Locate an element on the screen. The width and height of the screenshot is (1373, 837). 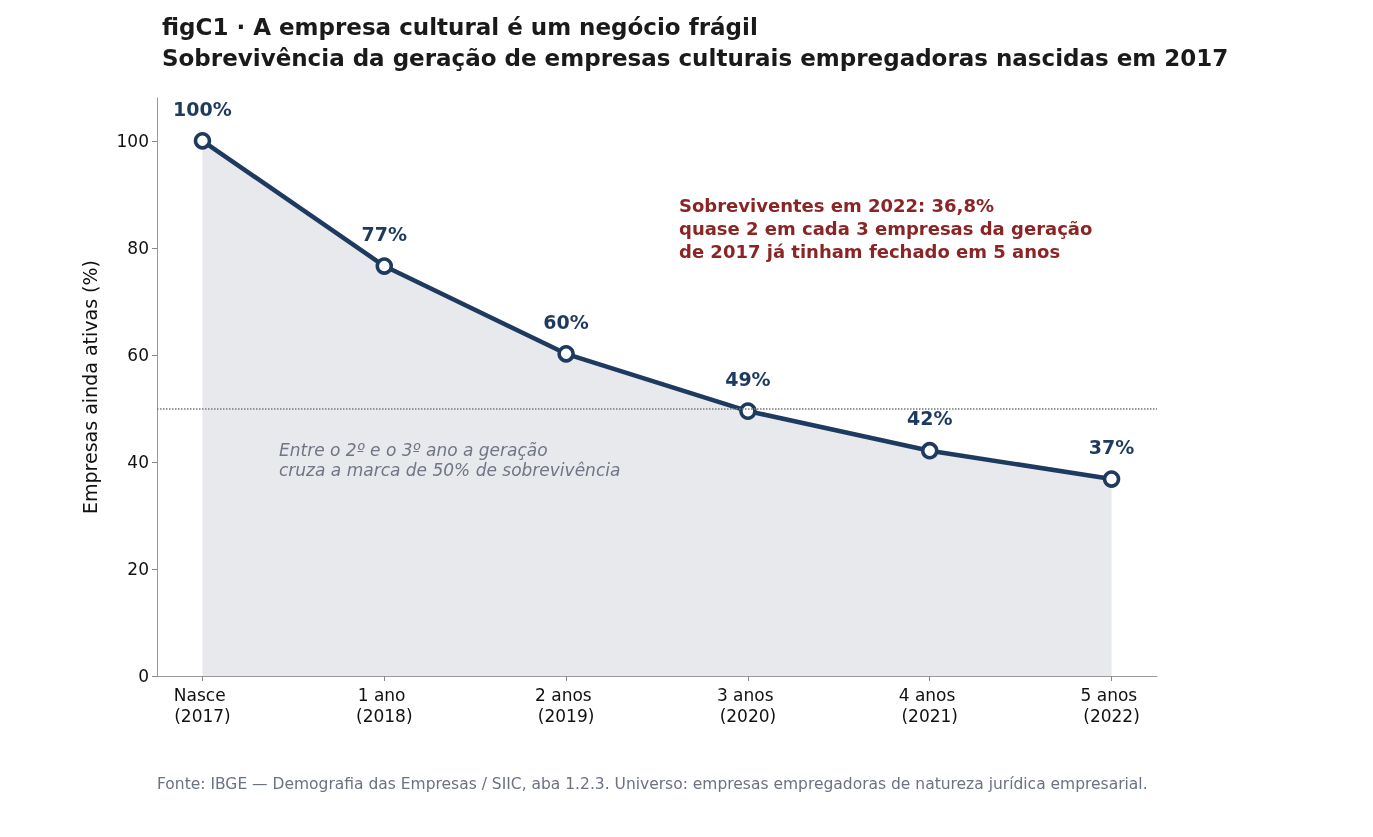
y-tick-label: 40 is located at coordinates (138, 461).